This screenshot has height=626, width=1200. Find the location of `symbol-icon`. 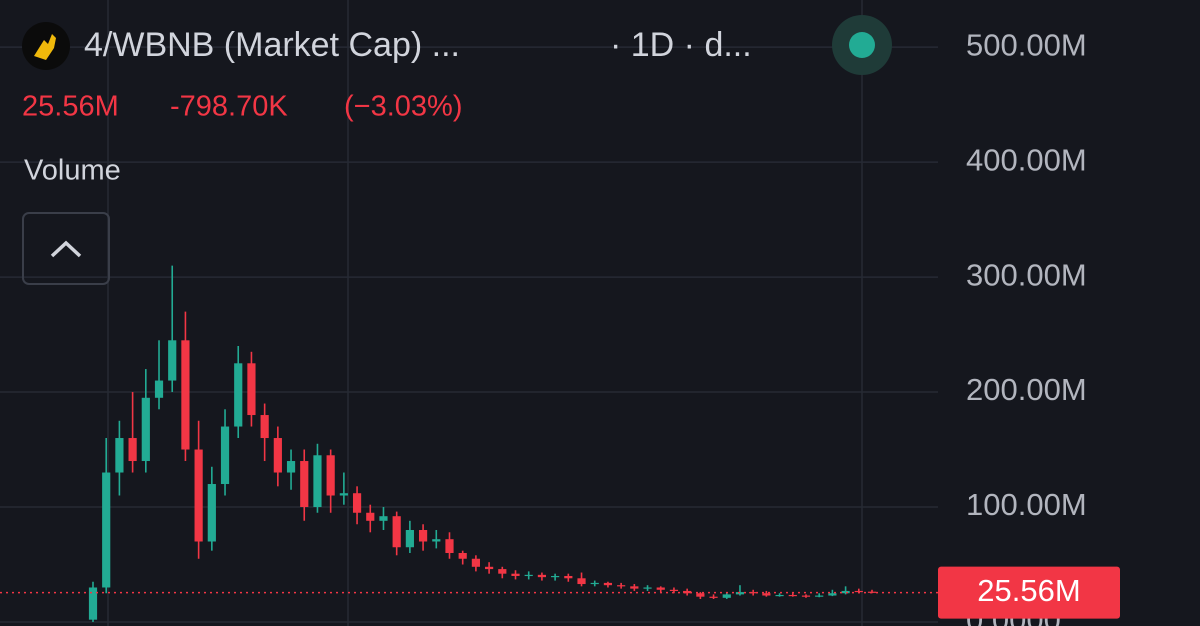

symbol-icon is located at coordinates (46, 46).